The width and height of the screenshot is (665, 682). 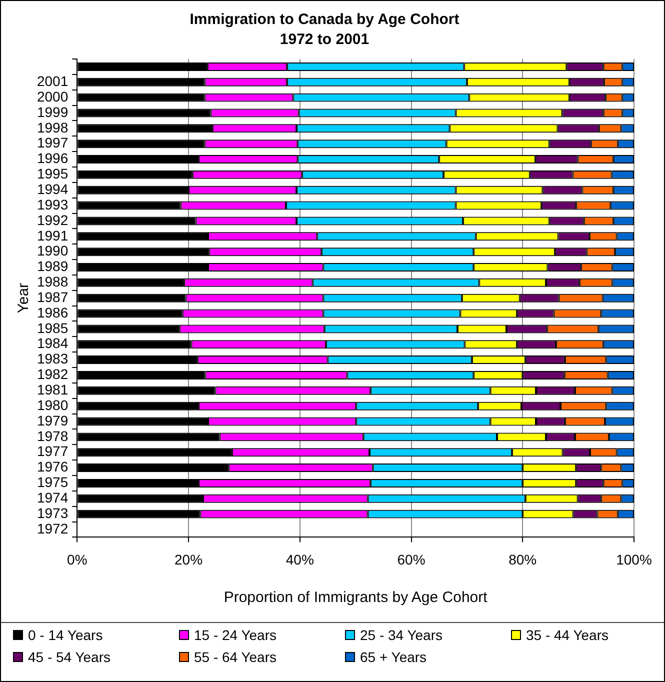 I want to click on y-tick-label: 1975, so click(x=52, y=482).